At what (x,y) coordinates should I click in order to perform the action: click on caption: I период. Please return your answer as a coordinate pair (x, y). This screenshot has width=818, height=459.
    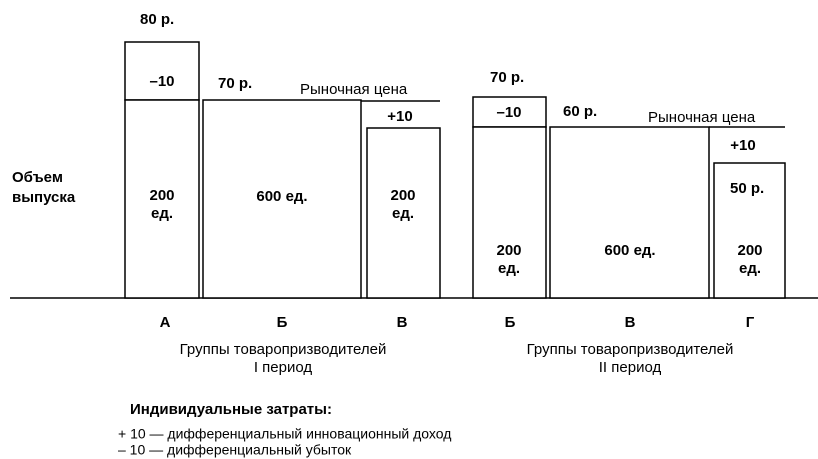
    Looking at the image, I should click on (283, 367).